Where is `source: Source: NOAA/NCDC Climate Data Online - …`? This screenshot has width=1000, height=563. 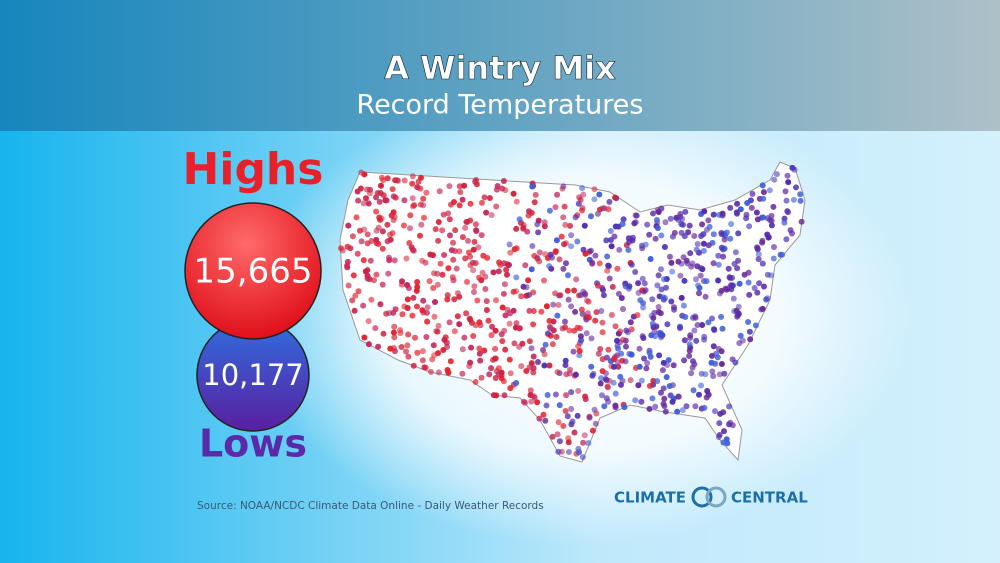
source: Source: NOAA/NCDC Climate Data Online - … is located at coordinates (370, 506).